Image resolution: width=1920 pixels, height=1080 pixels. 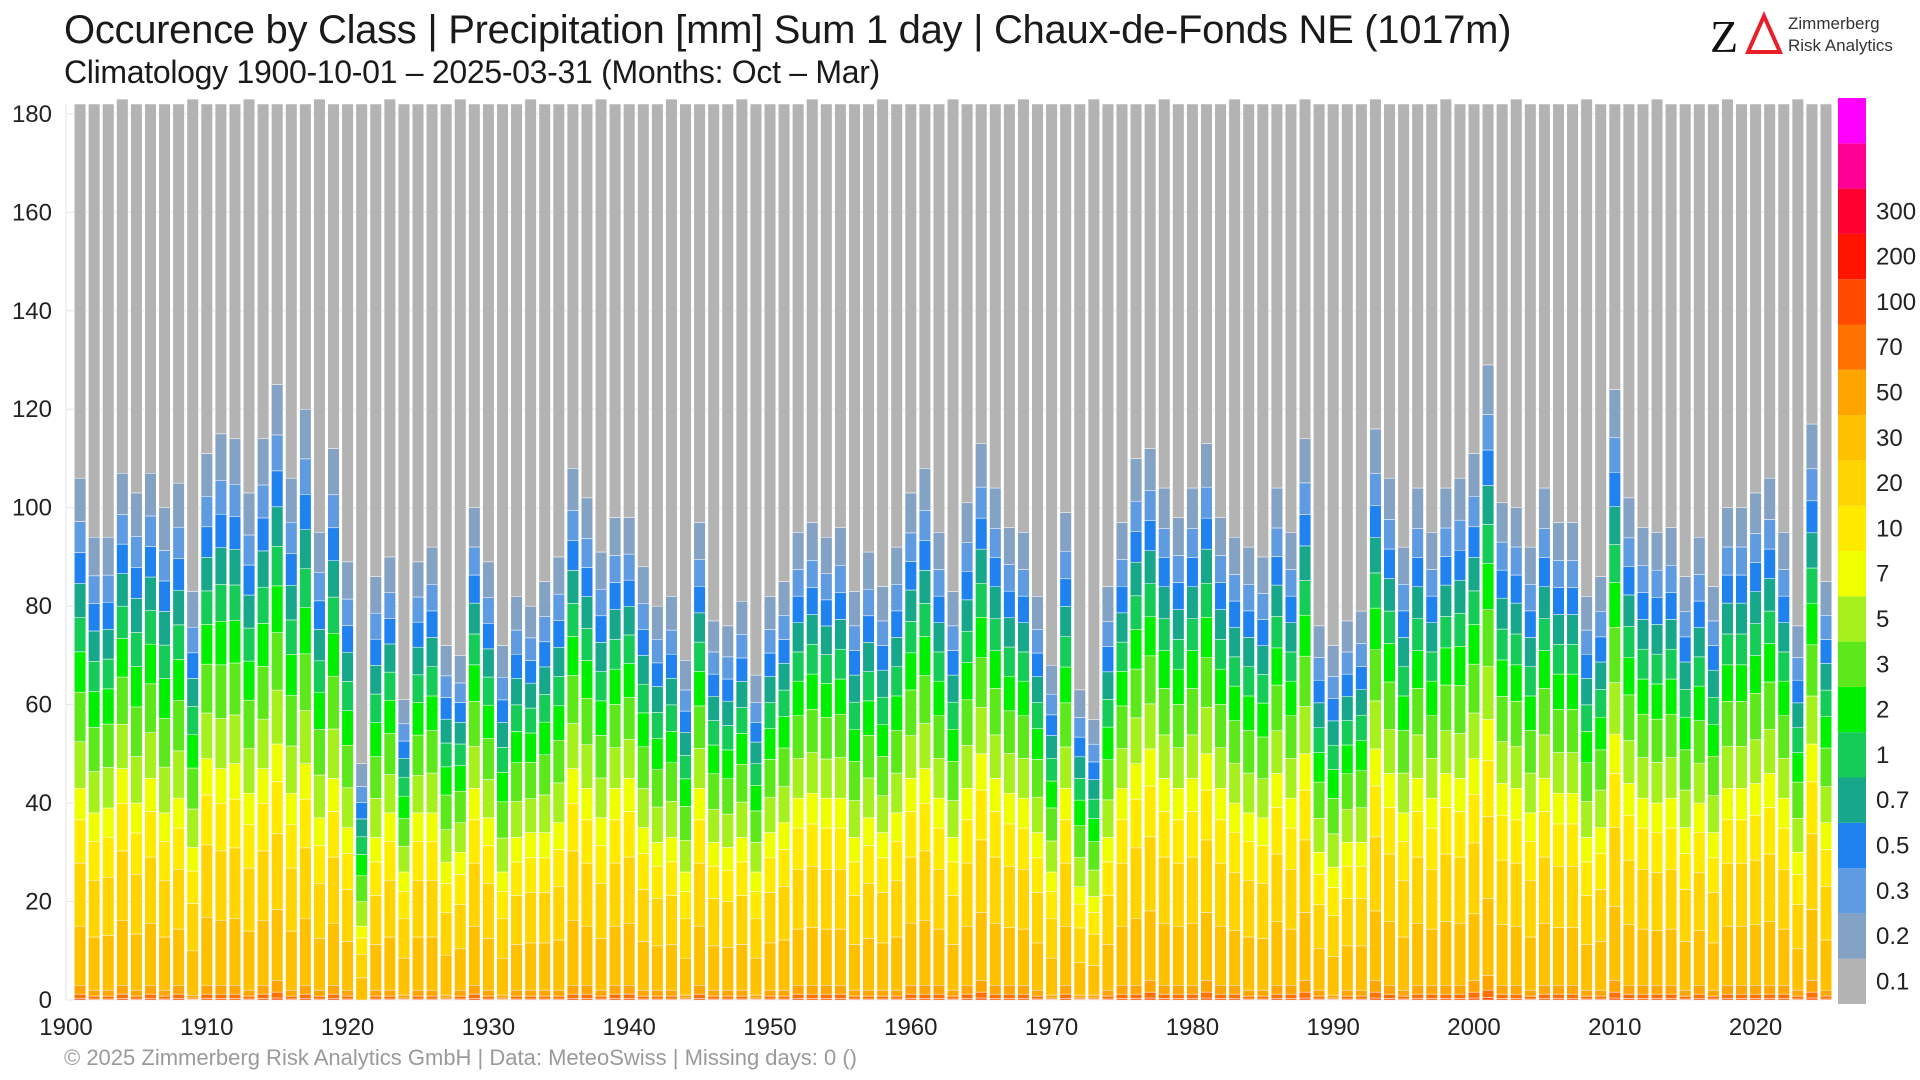 What do you see at coordinates (32, 212) in the screenshot?
I see `y-tick-label: 160` at bounding box center [32, 212].